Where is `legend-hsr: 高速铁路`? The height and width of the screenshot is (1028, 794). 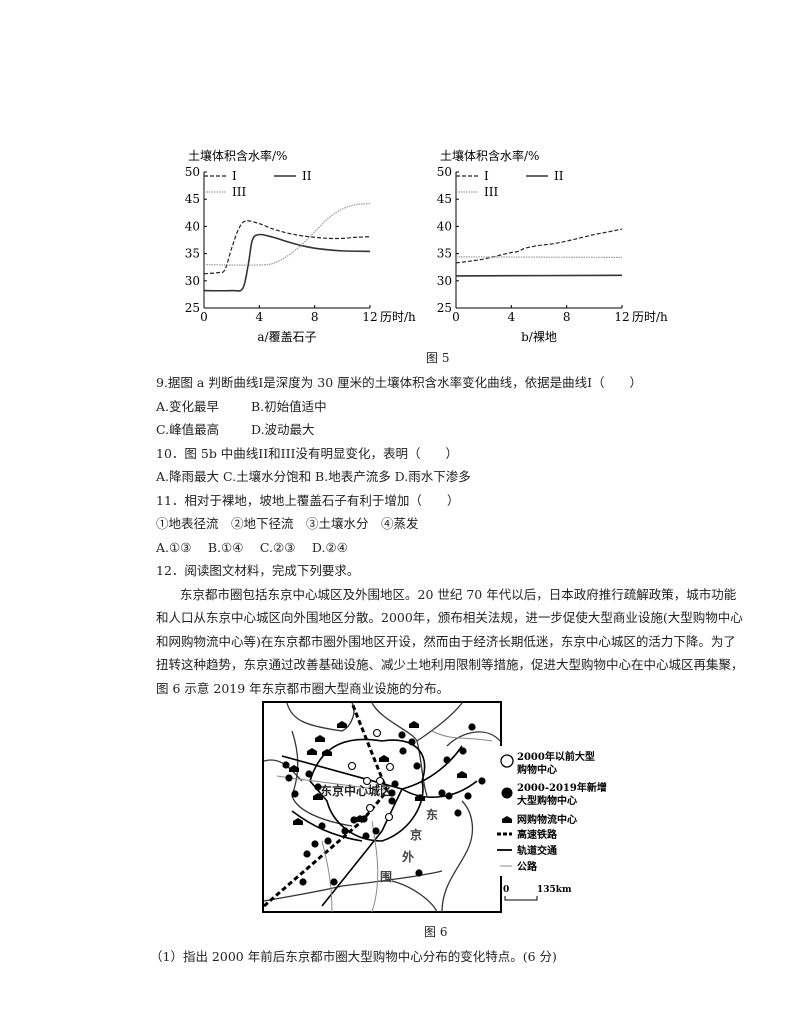 legend-hsr: 高速铁路 is located at coordinates (537, 834).